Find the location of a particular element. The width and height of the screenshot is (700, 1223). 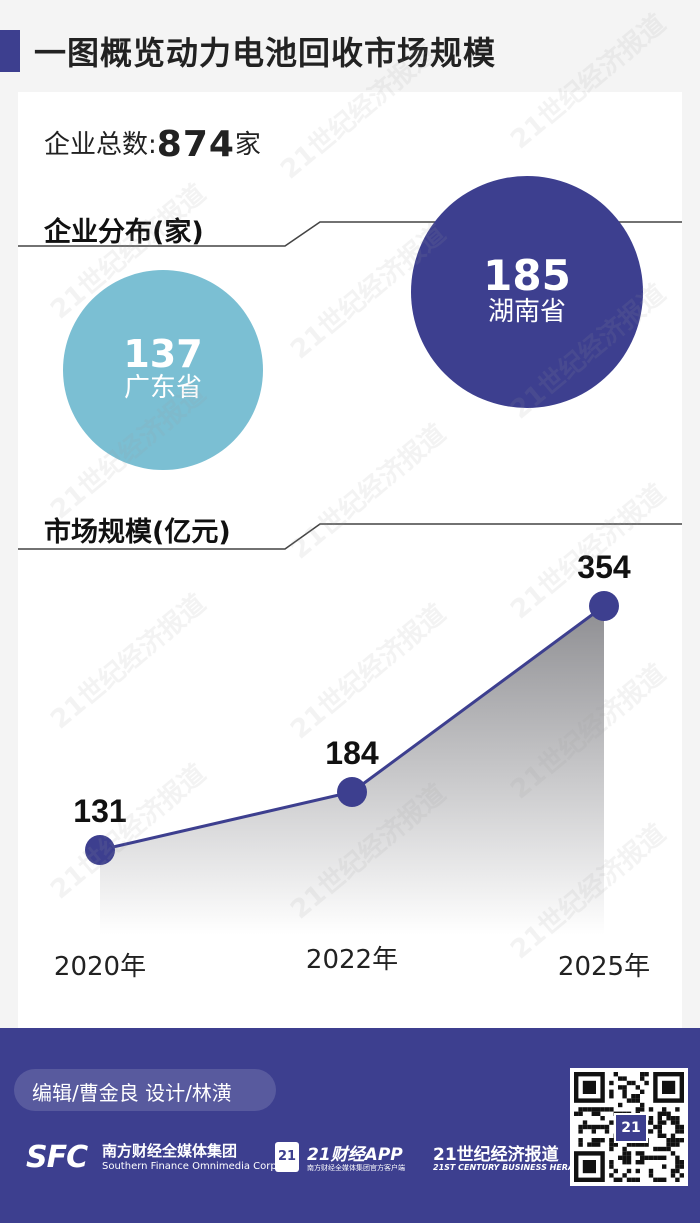

x-tick-label-0: 2020年 is located at coordinates (100, 967).